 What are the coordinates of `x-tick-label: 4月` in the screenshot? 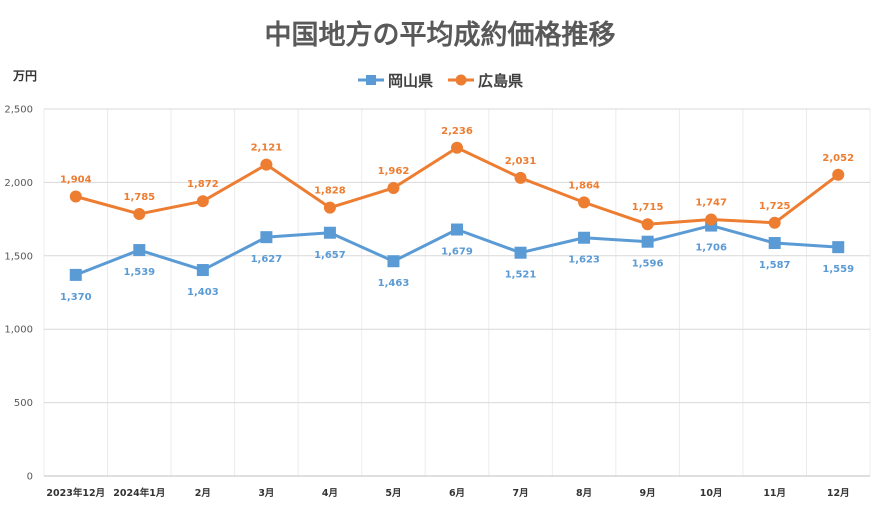 It's located at (330, 493).